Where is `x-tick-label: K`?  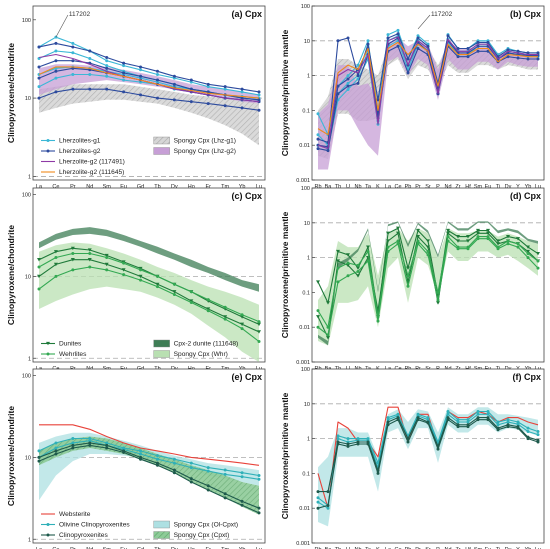
x-tick-label: K is located at coordinates (378, 548).